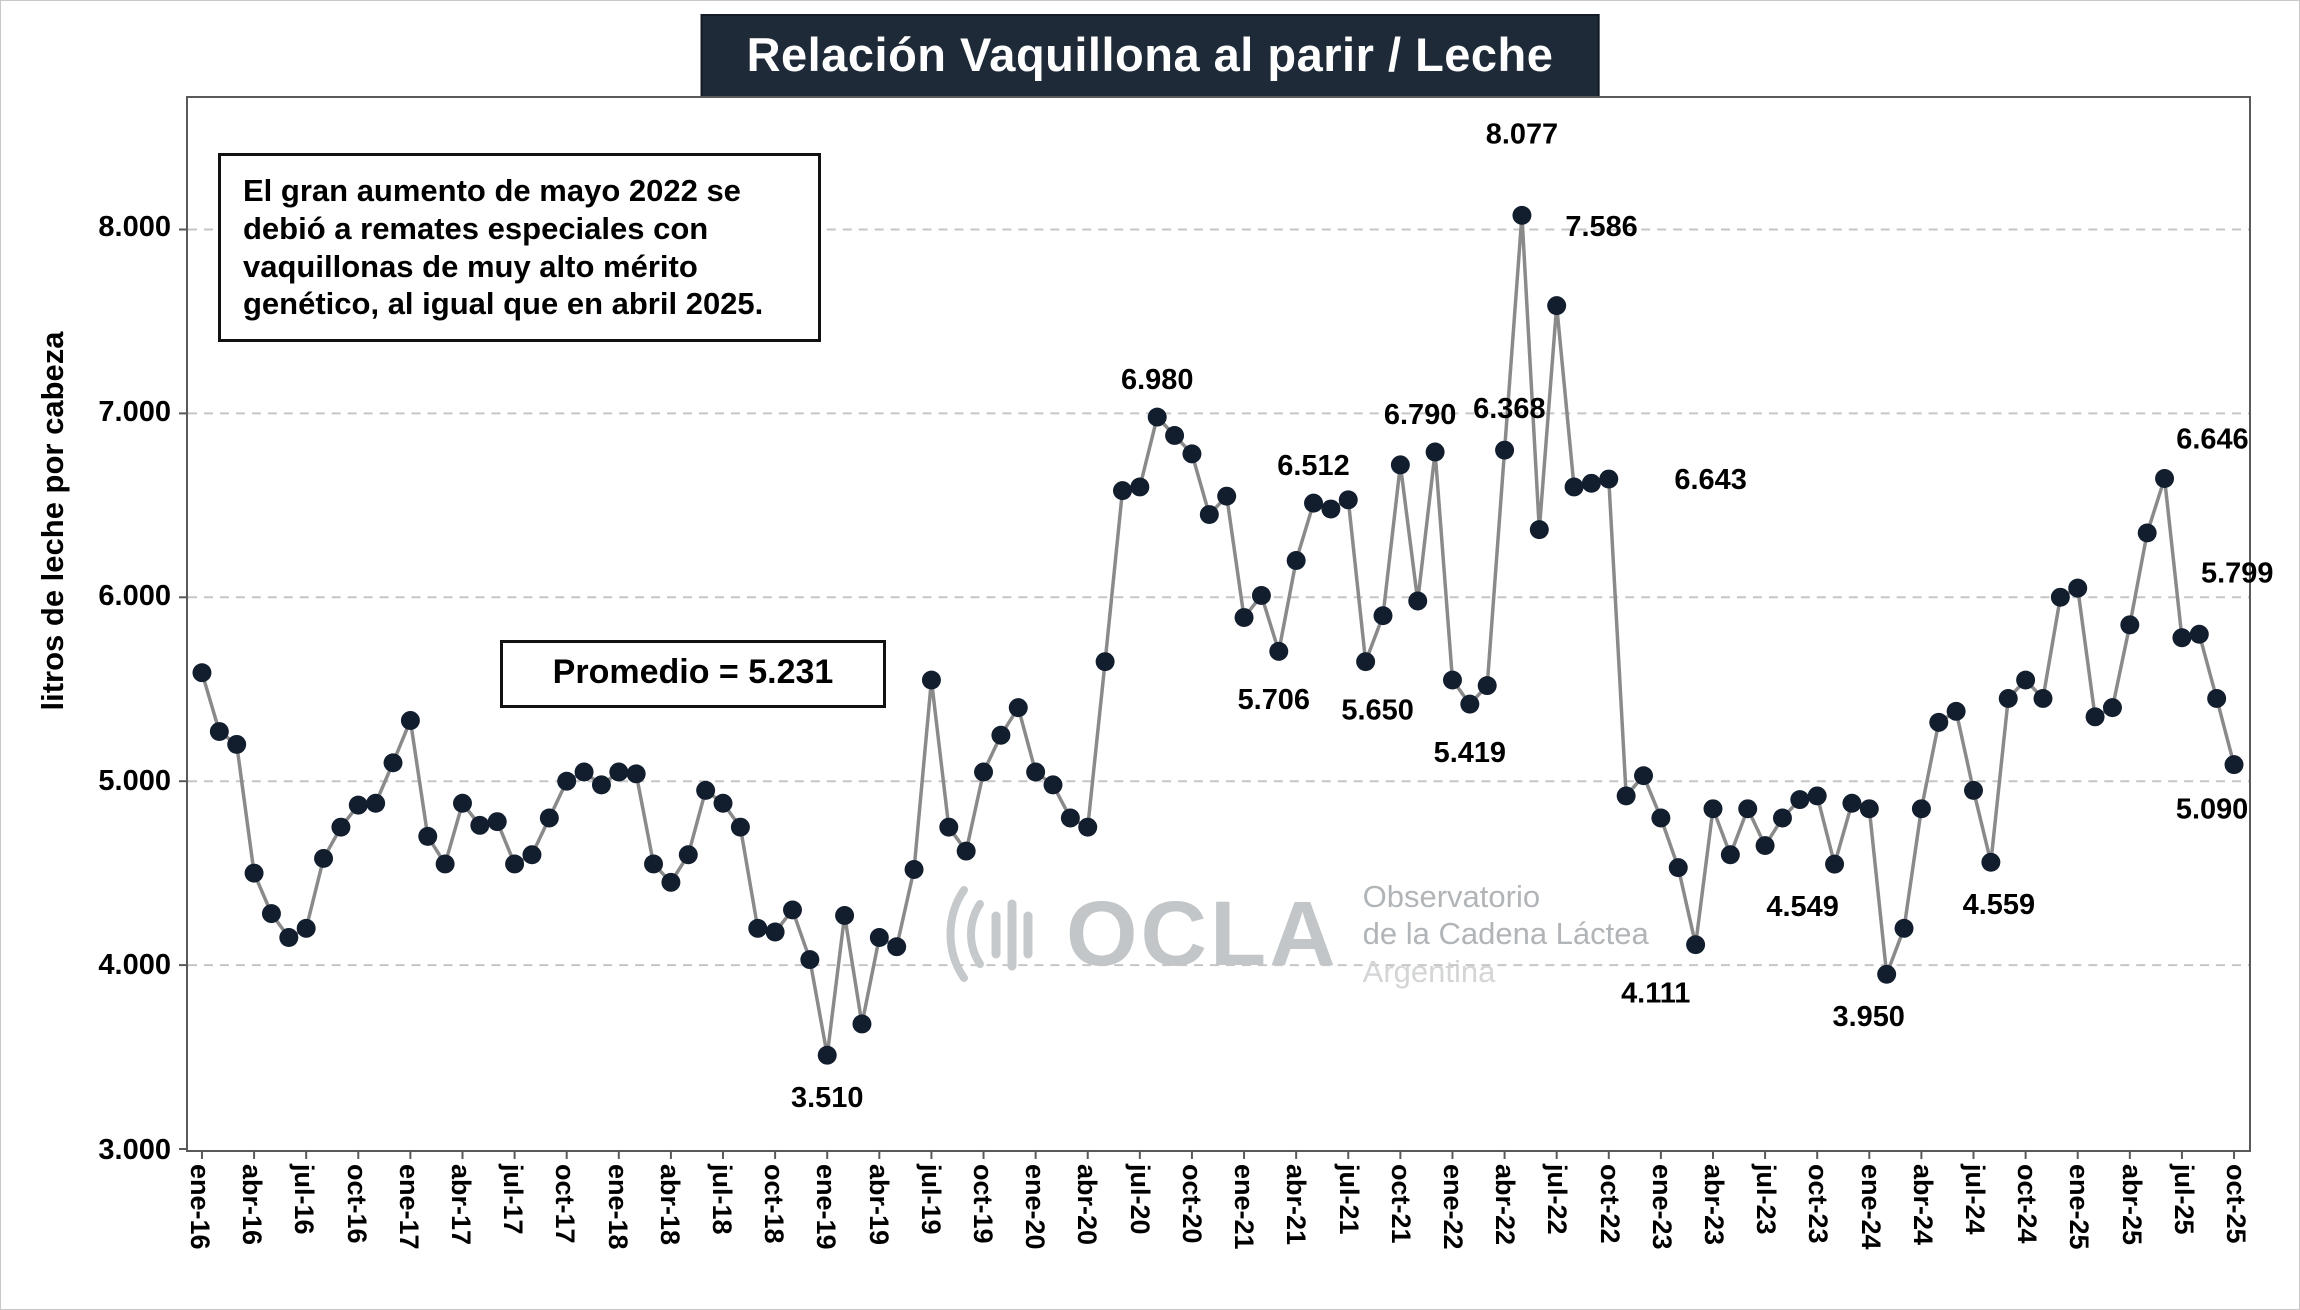  Describe the element at coordinates (134, 1150) in the screenshot. I see `y-tick-label: 3.000` at that location.